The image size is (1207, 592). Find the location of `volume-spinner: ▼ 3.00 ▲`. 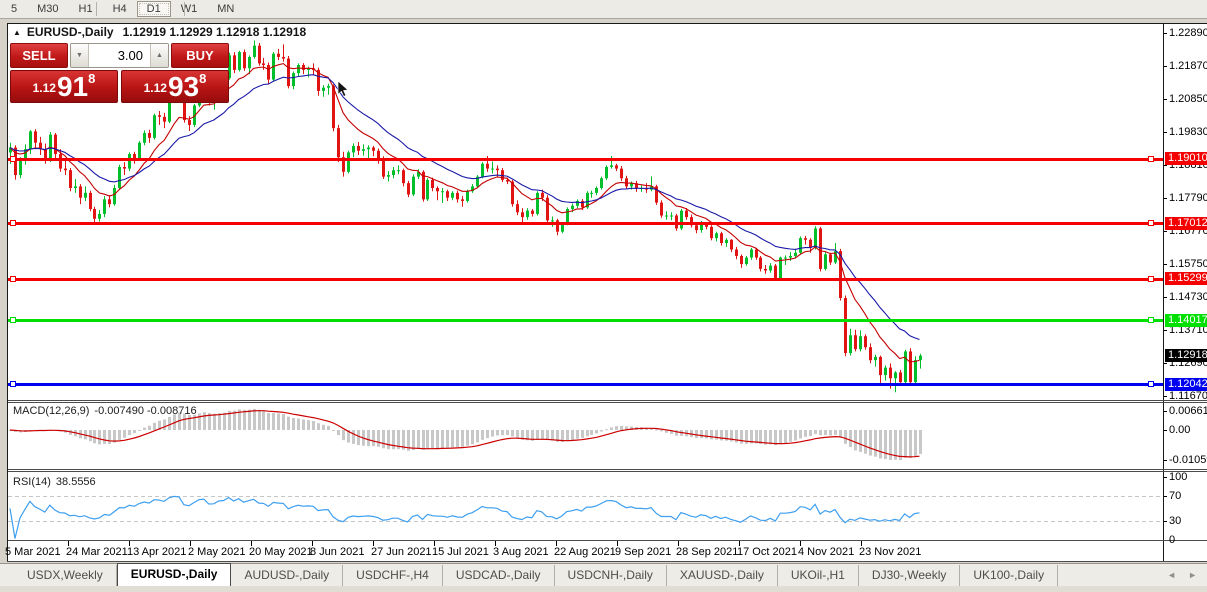

volume-spinner: ▼ 3.00 ▲ is located at coordinates (119, 55).